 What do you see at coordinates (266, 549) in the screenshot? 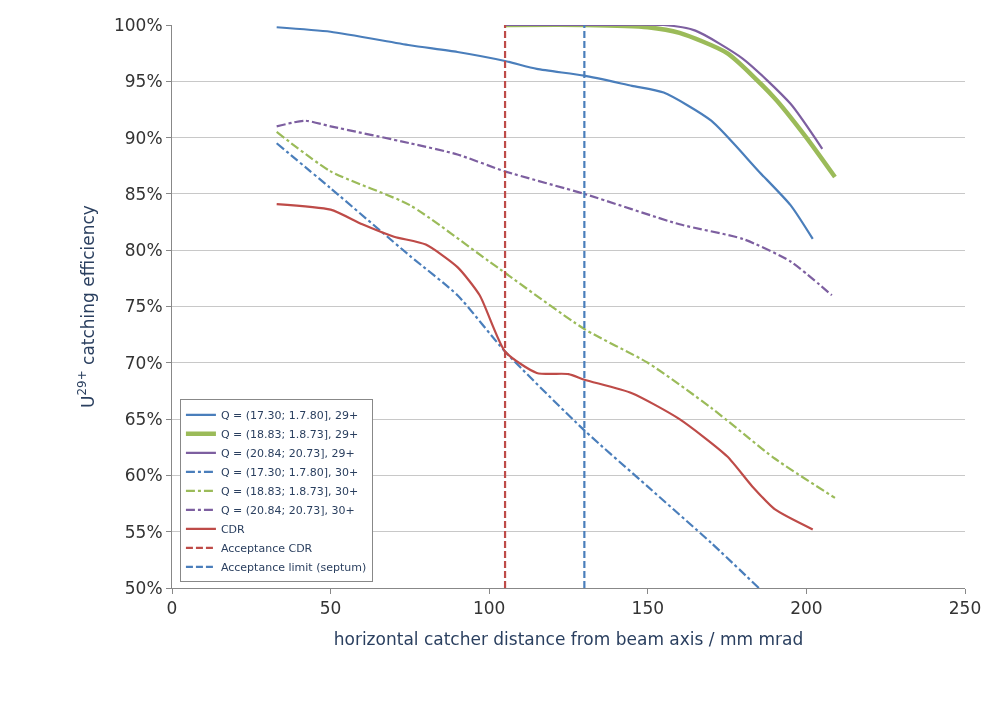
I see `legend-label: Acceptance CDR` at bounding box center [266, 549].